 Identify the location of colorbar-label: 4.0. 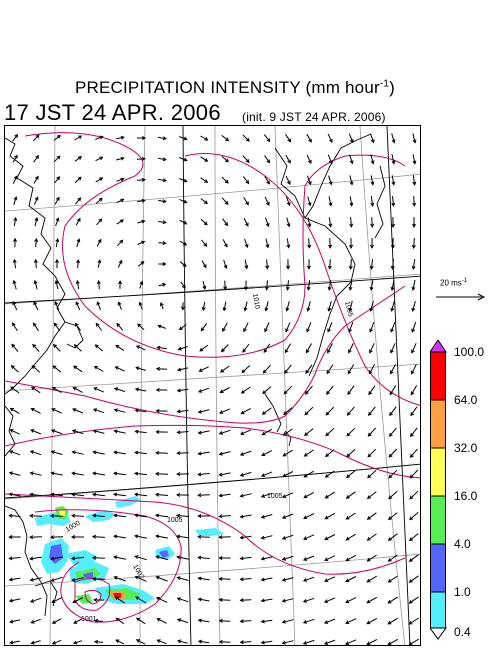
(462, 544).